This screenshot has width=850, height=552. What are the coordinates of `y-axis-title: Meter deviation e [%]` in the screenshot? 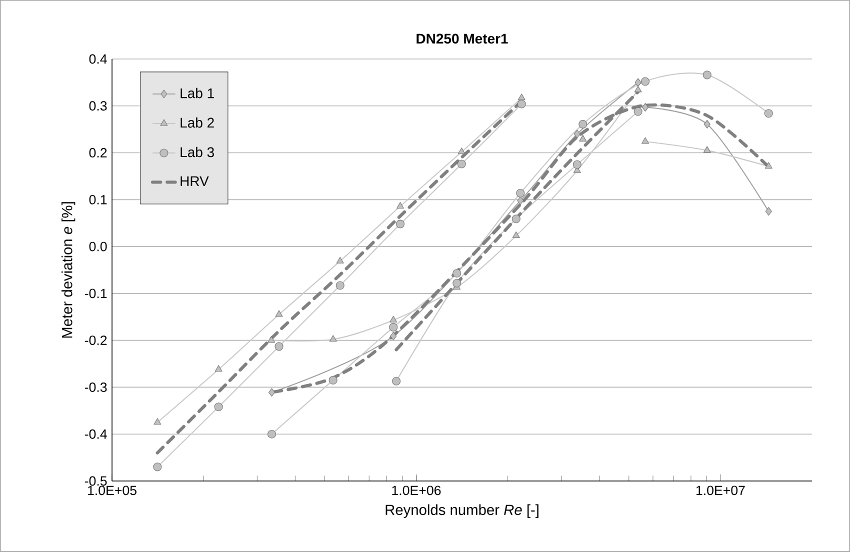 It's located at (69, 270).